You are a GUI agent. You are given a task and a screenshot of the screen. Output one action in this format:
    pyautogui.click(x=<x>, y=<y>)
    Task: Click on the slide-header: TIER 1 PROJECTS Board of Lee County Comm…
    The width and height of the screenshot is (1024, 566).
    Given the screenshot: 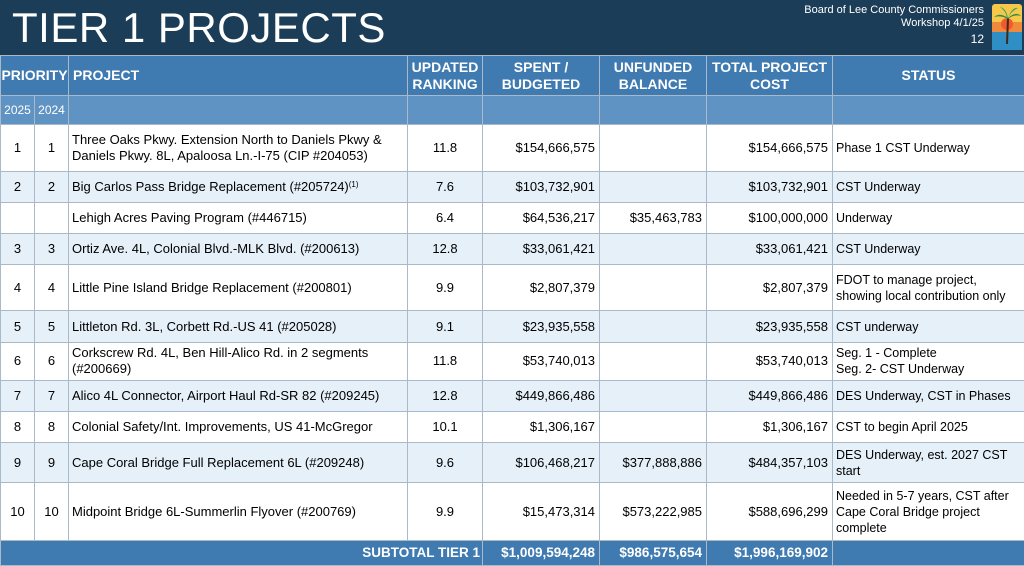 What is the action you would take?
    pyautogui.click(x=512, y=27)
    